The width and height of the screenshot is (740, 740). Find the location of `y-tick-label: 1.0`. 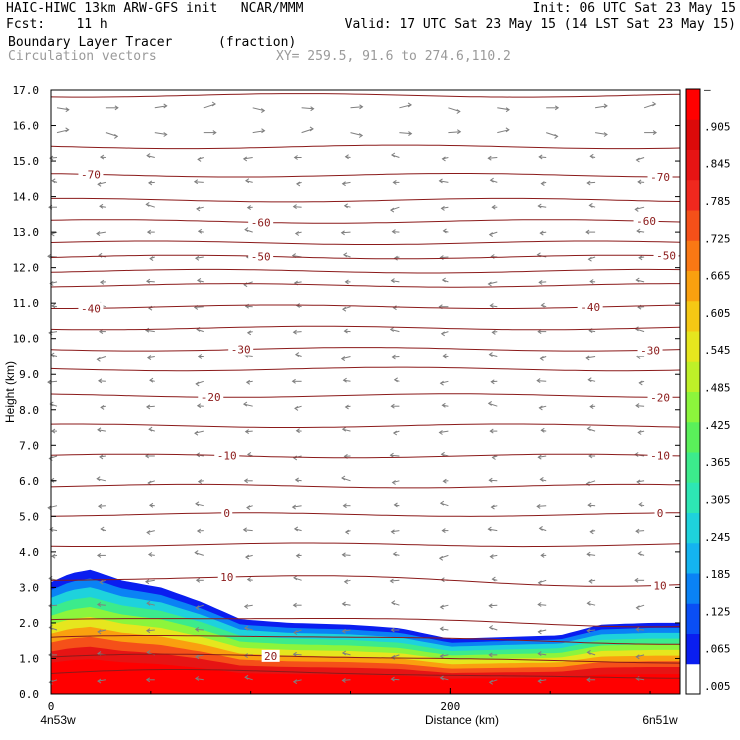

y-tick-label: 1.0 is located at coordinates (29, 658).